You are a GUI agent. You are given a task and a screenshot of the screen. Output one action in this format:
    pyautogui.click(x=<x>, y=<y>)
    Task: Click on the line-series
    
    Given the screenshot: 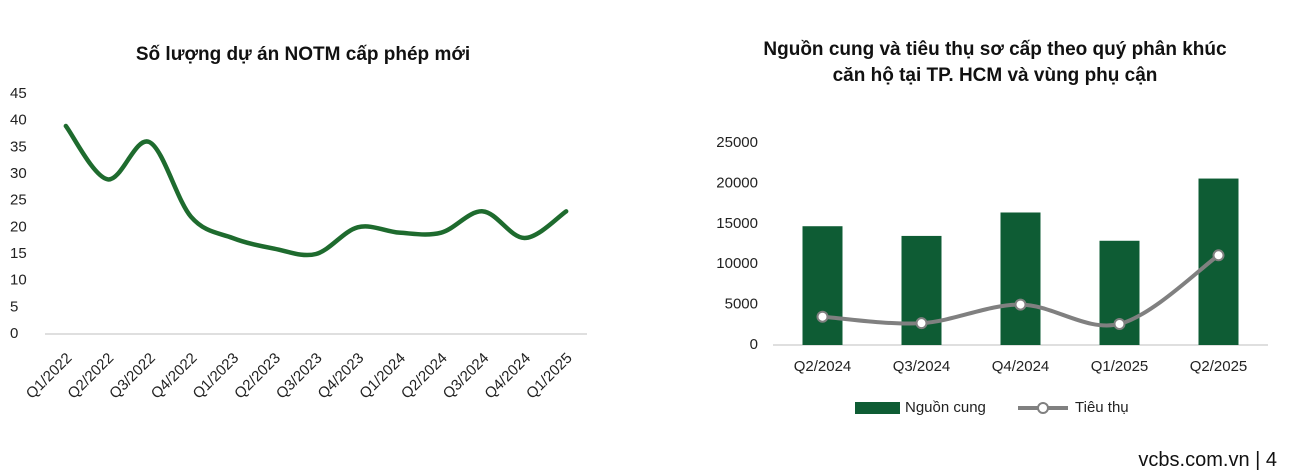 What is the action you would take?
    pyautogui.click(x=316, y=190)
    